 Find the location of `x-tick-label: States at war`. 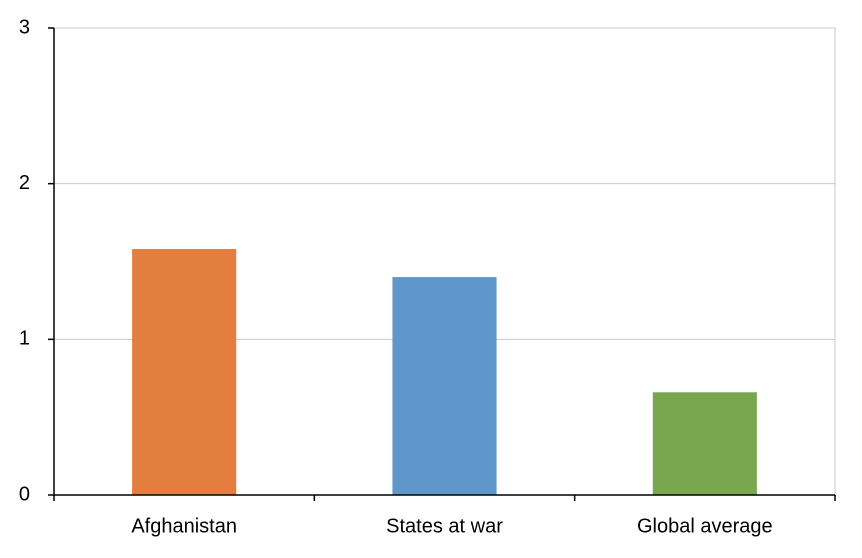

x-tick-label: States at war is located at coordinates (444, 526).